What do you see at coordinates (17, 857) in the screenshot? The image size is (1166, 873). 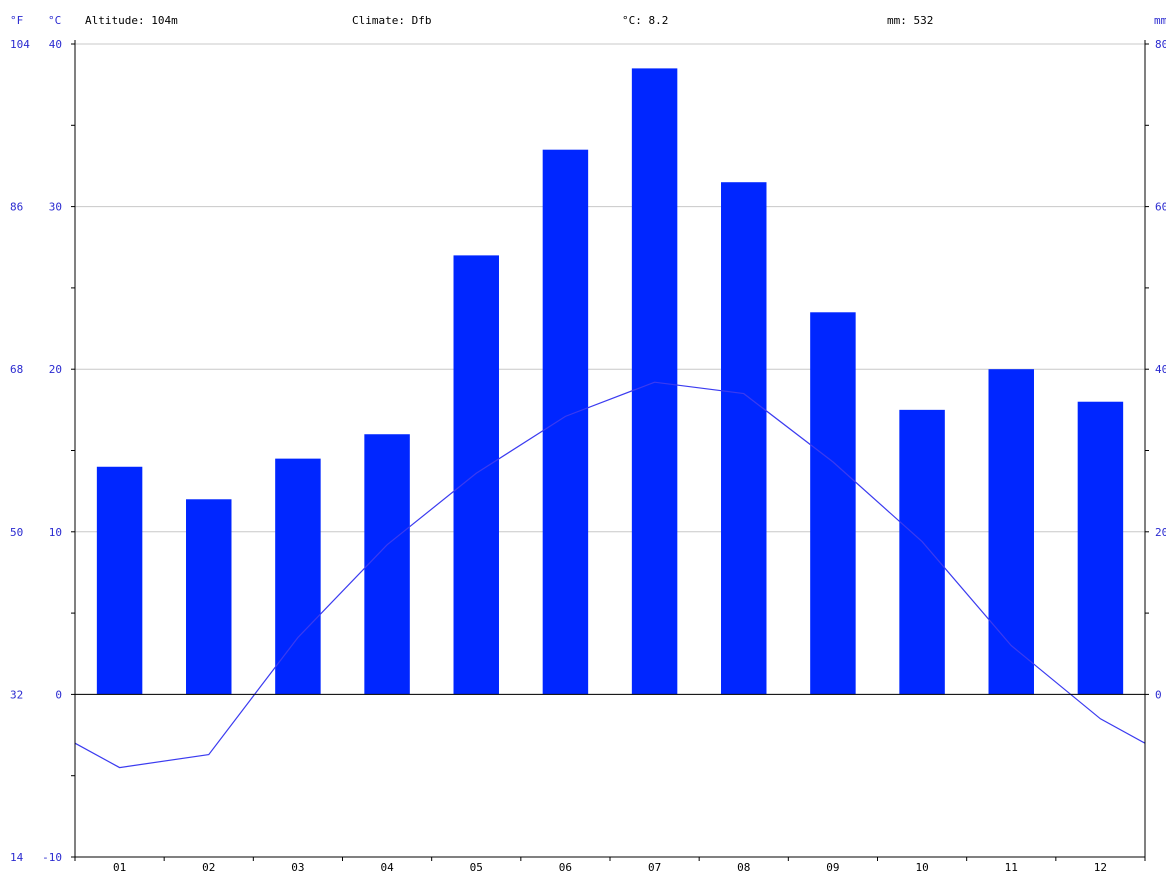 I see `fahrenheit-tick-label-14: 14` at bounding box center [17, 857].